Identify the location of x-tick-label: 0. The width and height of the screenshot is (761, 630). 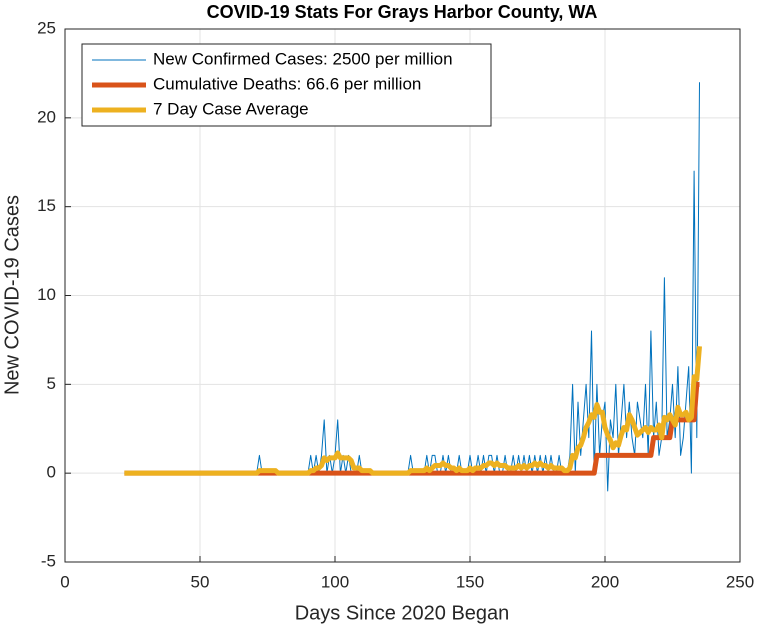
(64, 581).